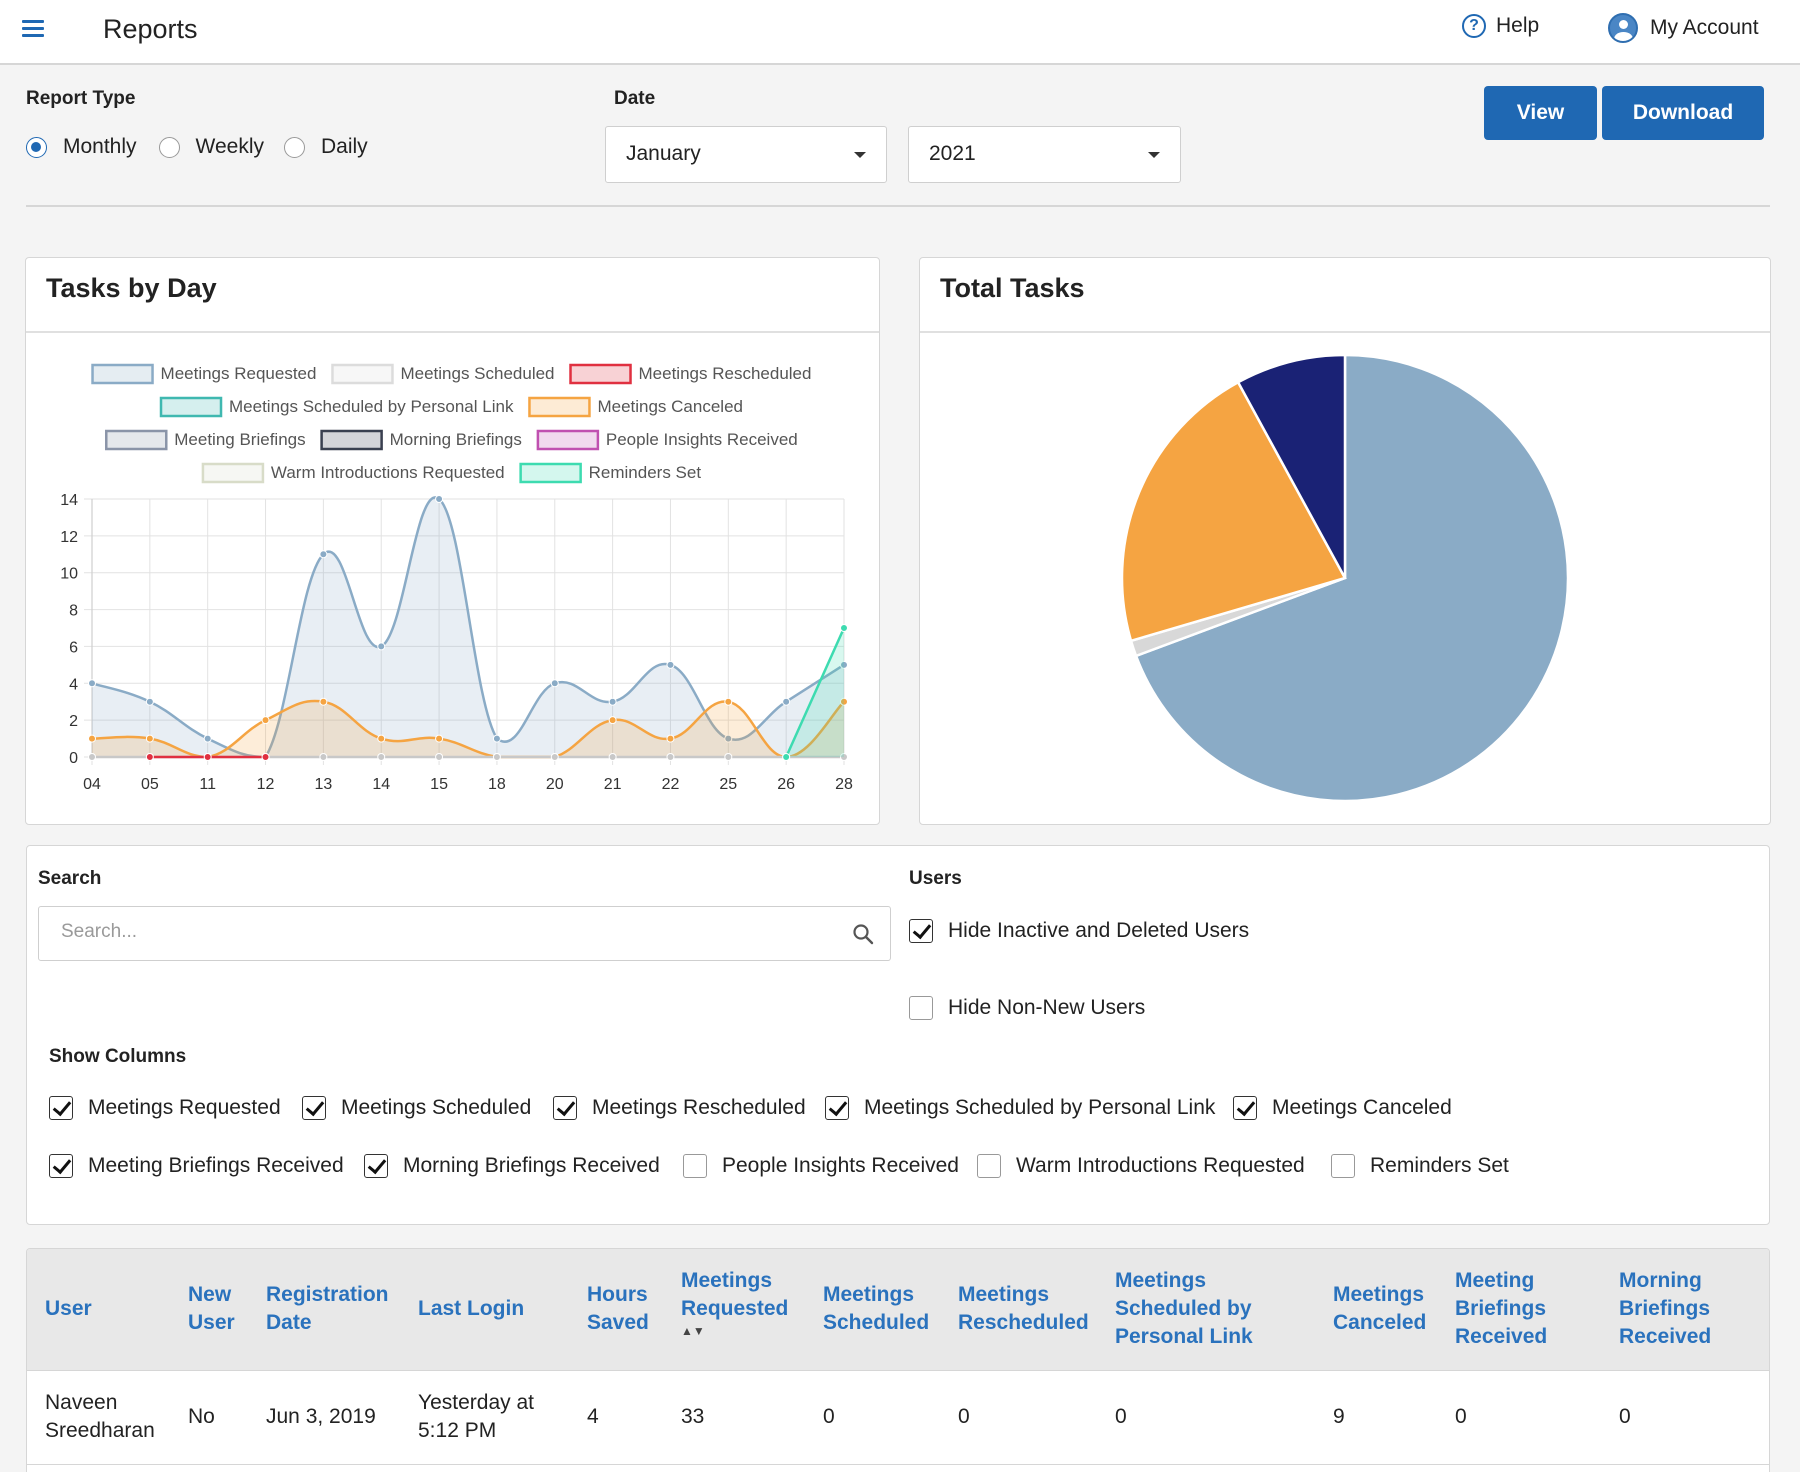 The height and width of the screenshot is (1472, 1800). I want to click on hide-non-new-label: Hide Non-New Users, so click(1047, 1007).